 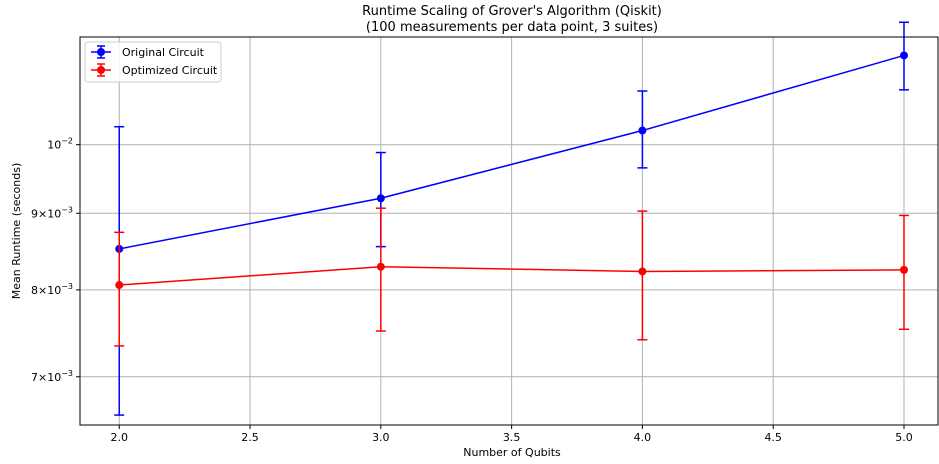 I want to click on legend-item-optimized: Optimized Circuit, so click(x=154, y=70).